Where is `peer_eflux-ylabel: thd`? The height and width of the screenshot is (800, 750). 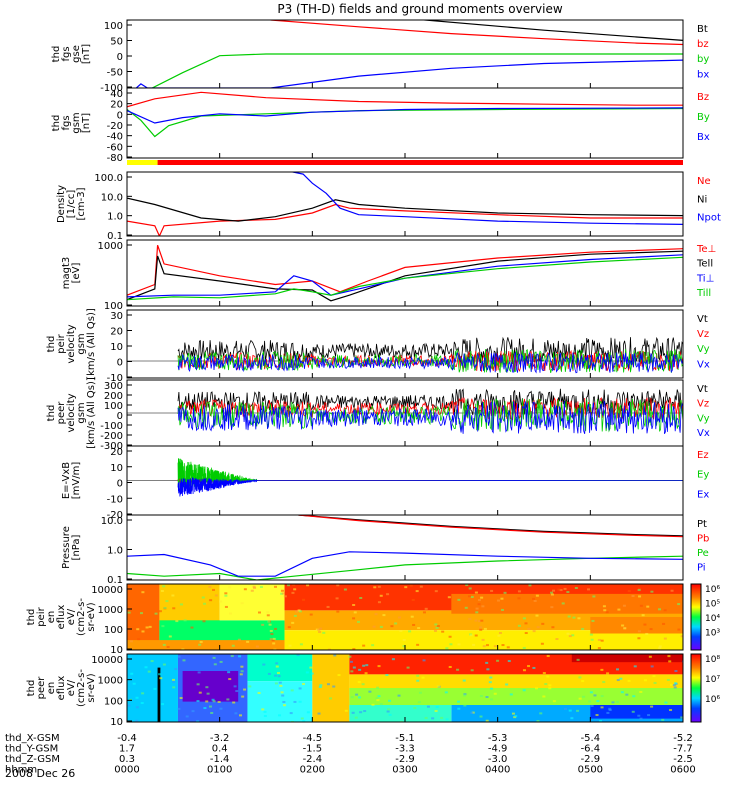
peer_eflux-ylabel: thd is located at coordinates (31, 688).